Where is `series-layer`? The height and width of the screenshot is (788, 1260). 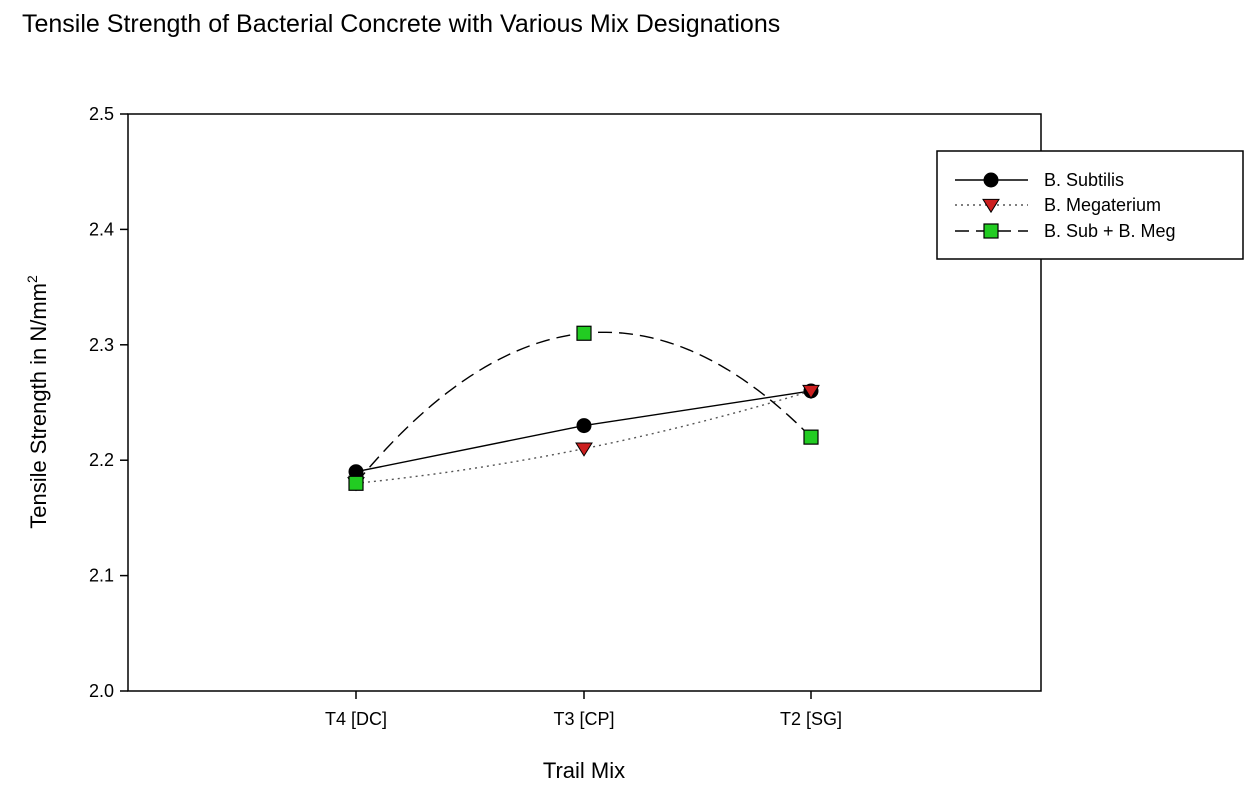
series-layer is located at coordinates (583, 408).